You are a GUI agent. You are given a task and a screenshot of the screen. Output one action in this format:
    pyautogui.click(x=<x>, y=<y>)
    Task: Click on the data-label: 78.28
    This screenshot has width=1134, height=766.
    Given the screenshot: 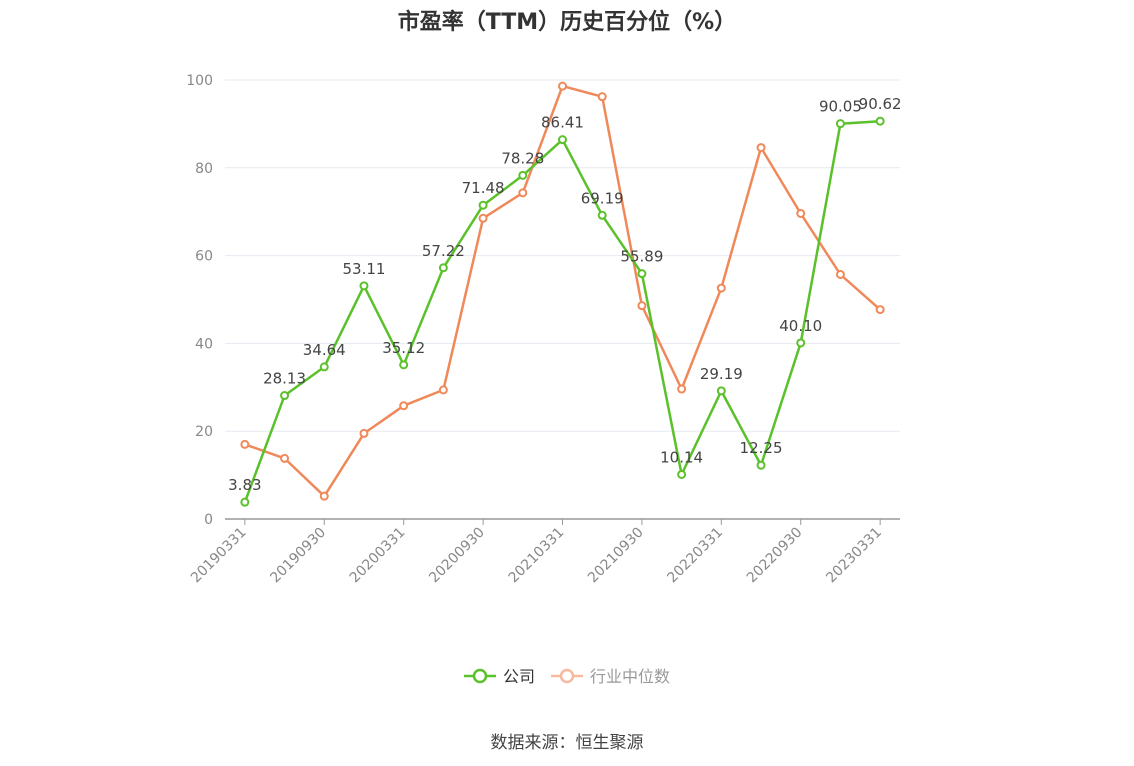 What is the action you would take?
    pyautogui.click(x=522, y=158)
    